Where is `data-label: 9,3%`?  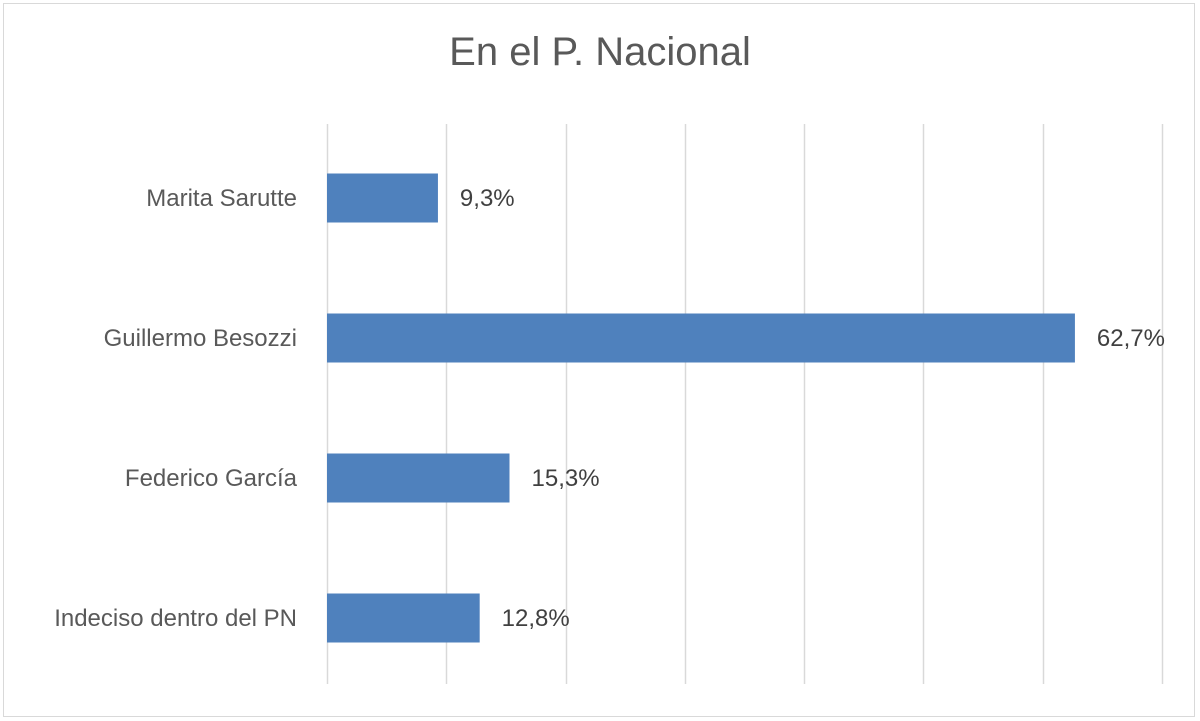
data-label: 9,3% is located at coordinates (487, 198).